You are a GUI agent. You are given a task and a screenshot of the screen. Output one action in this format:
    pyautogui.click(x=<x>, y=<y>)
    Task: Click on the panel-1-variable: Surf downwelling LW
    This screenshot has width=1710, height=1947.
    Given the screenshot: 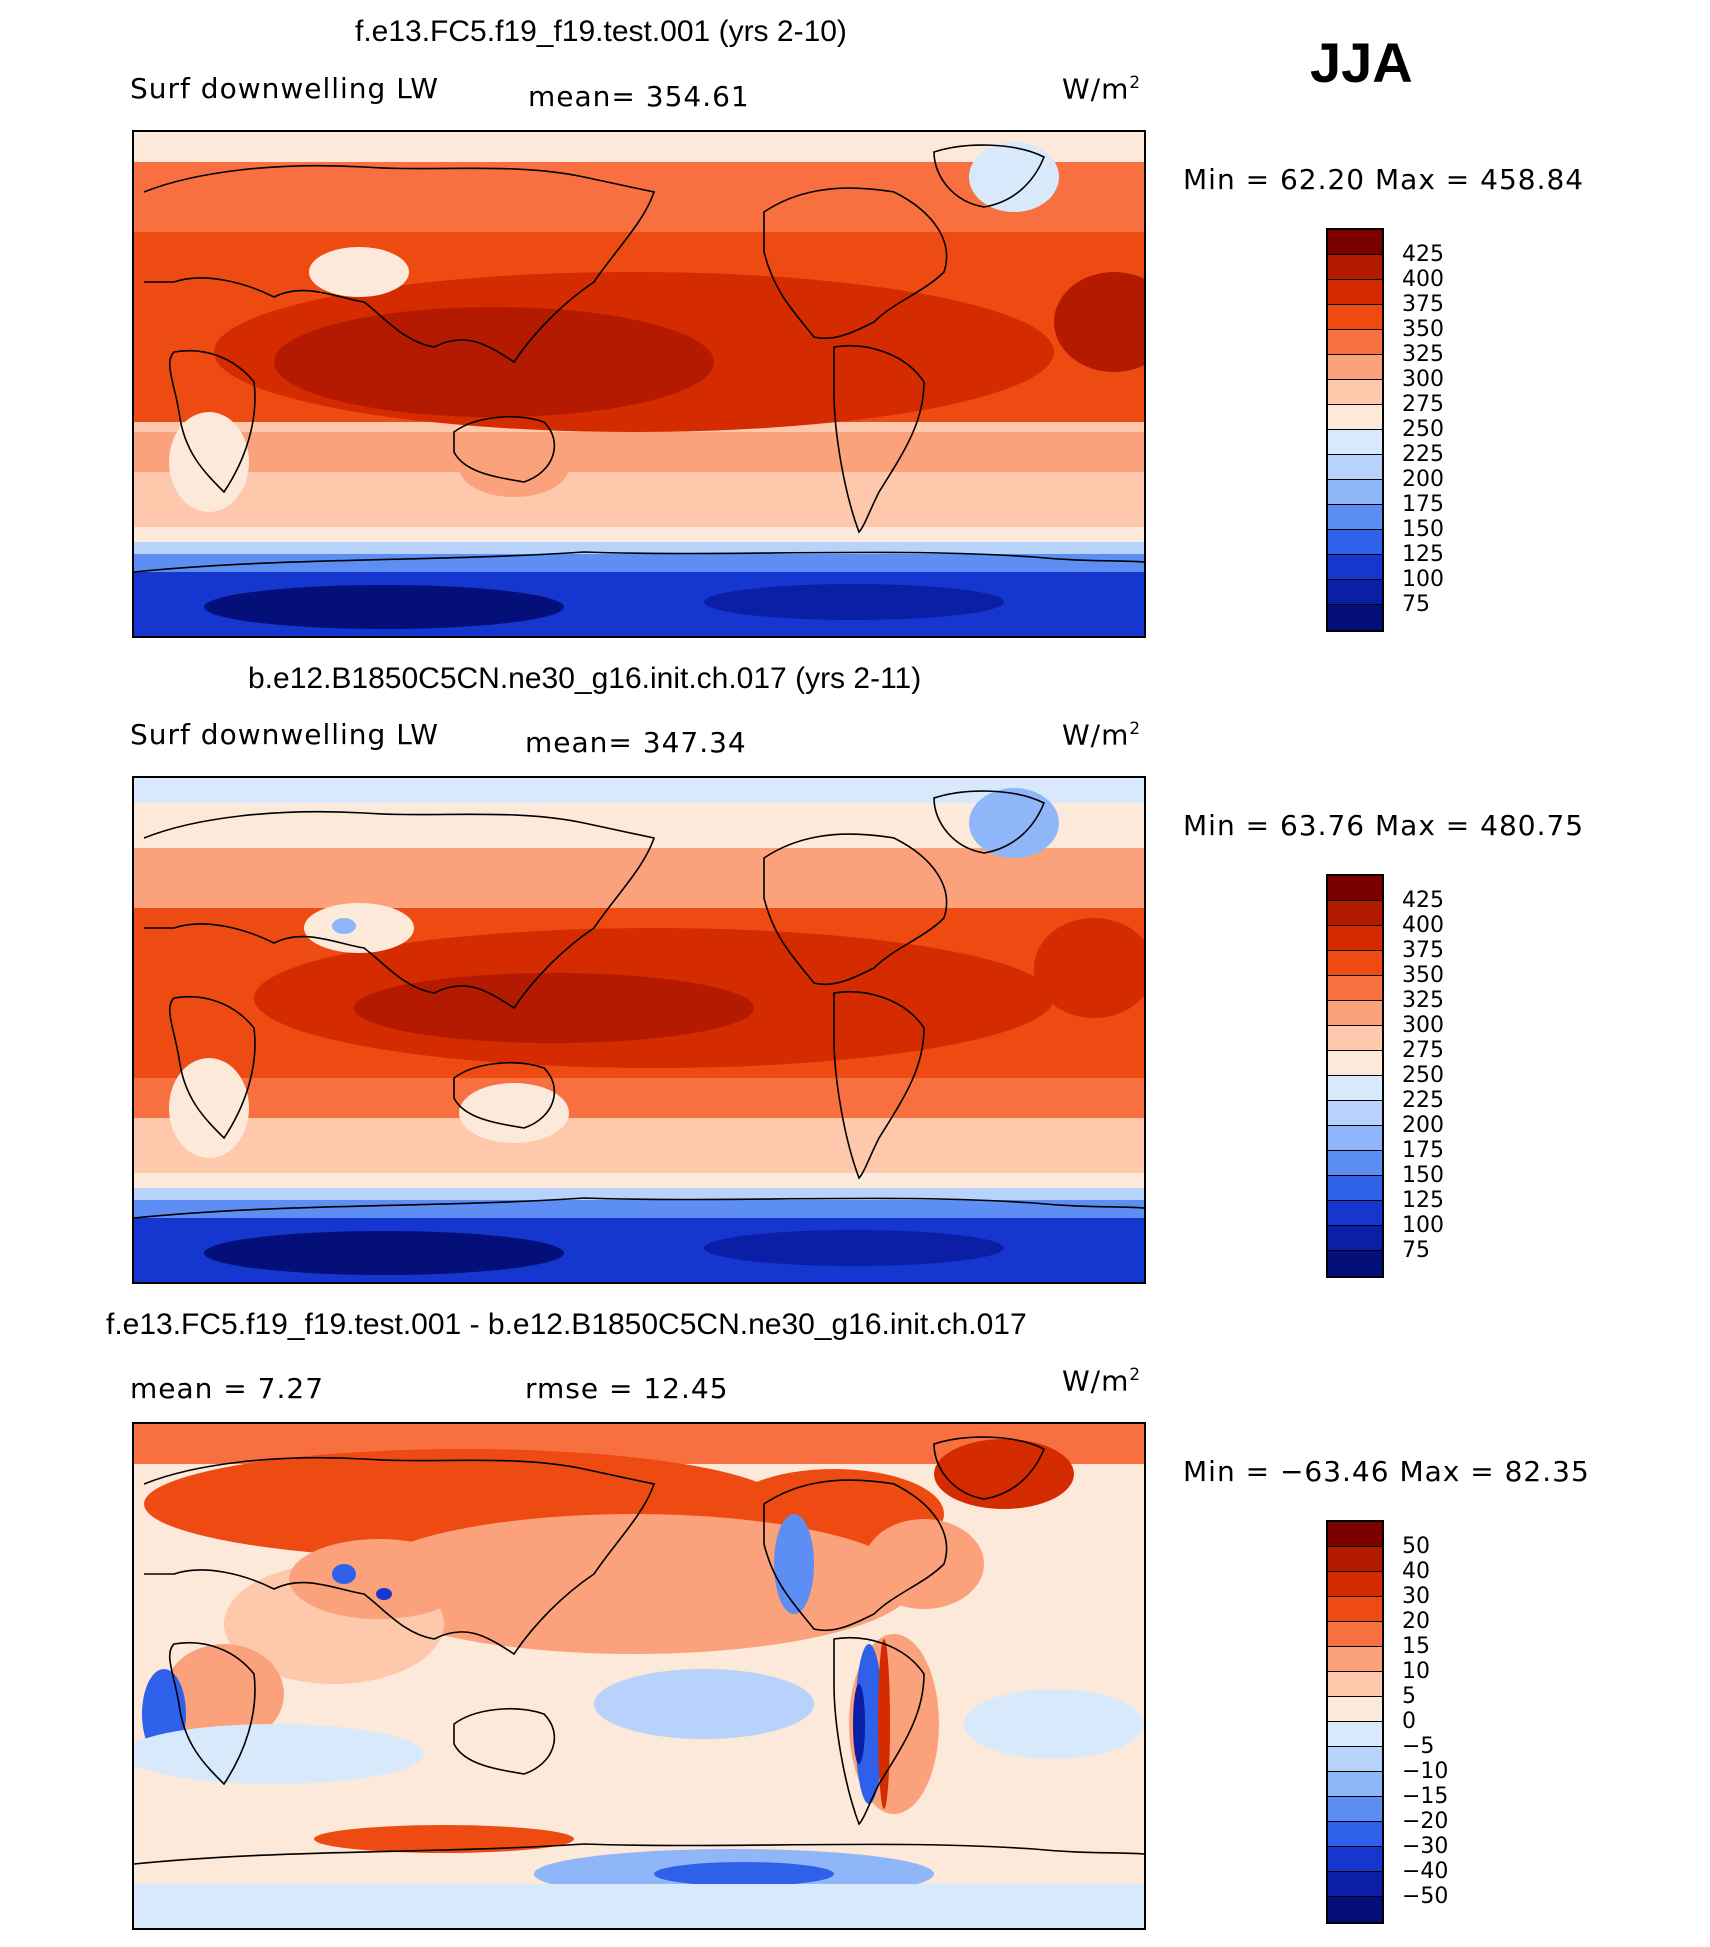 What is the action you would take?
    pyautogui.click(x=284, y=88)
    